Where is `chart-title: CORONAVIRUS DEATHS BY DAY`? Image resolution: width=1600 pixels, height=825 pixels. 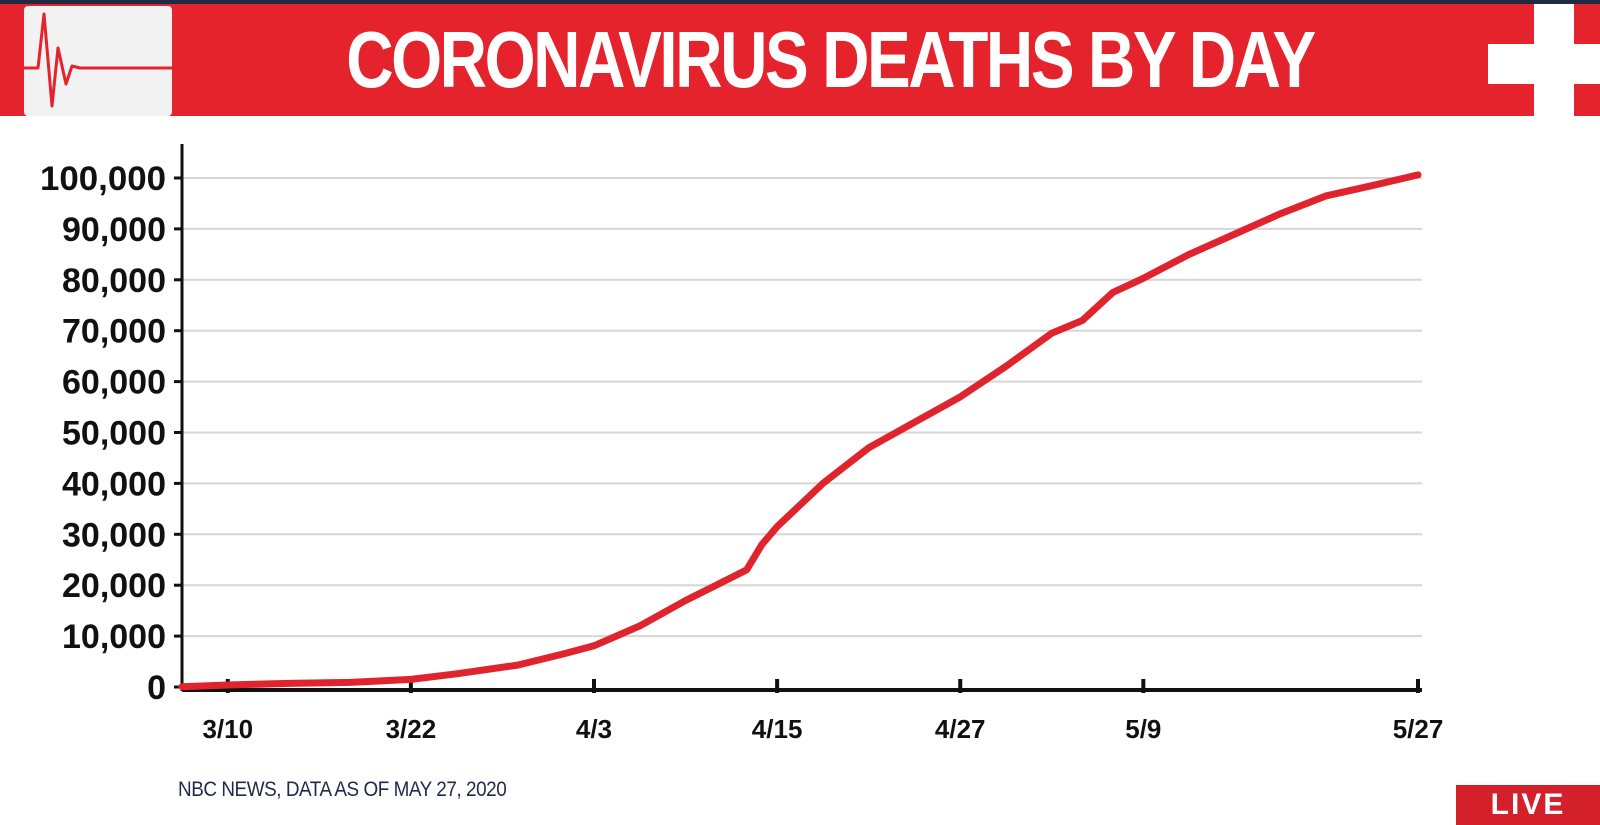
chart-title: CORONAVIRUS DEATHS BY DAY is located at coordinates (831, 59).